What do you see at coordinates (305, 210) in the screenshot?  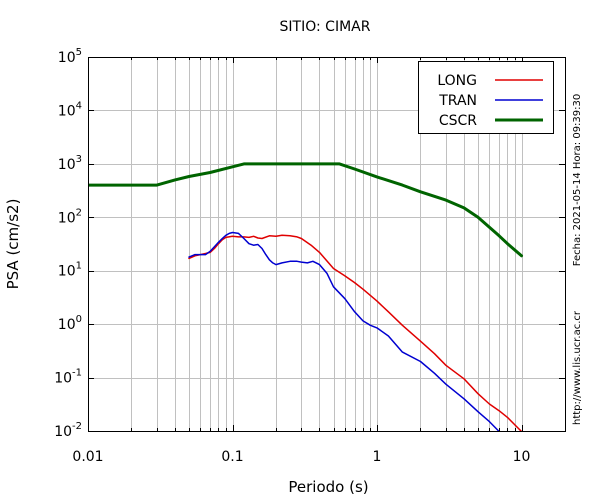 I see `series-line-cscr` at bounding box center [305, 210].